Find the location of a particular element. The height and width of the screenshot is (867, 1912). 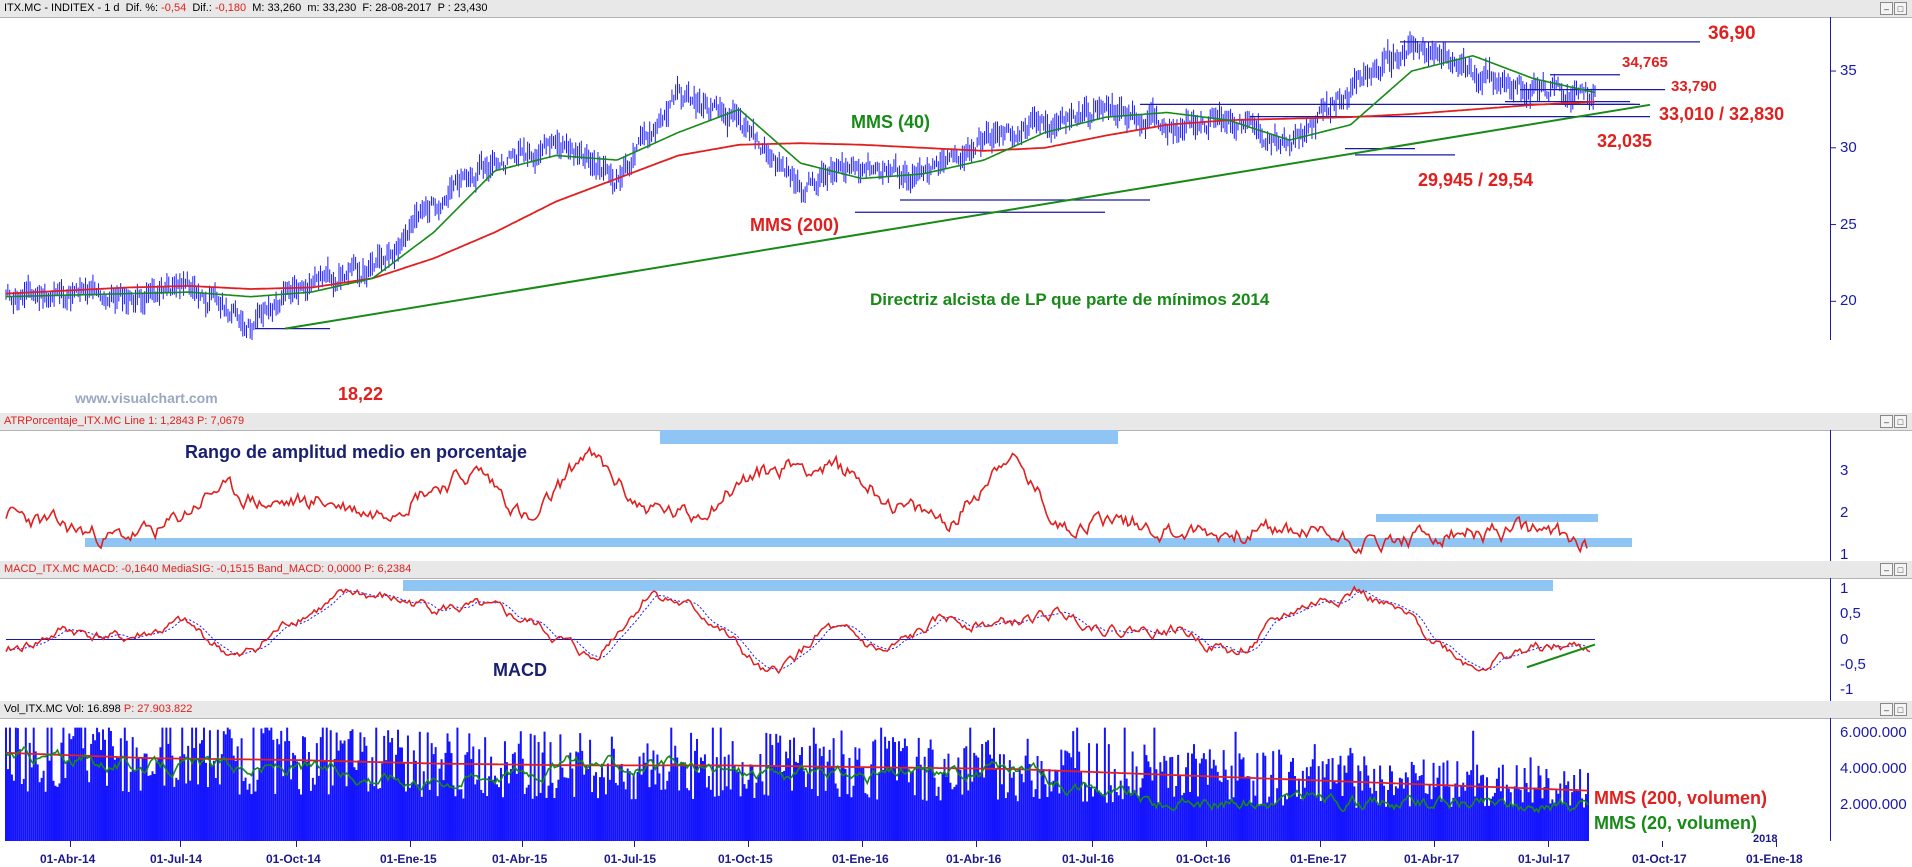

y-tick-label: 20 is located at coordinates (1848, 301).